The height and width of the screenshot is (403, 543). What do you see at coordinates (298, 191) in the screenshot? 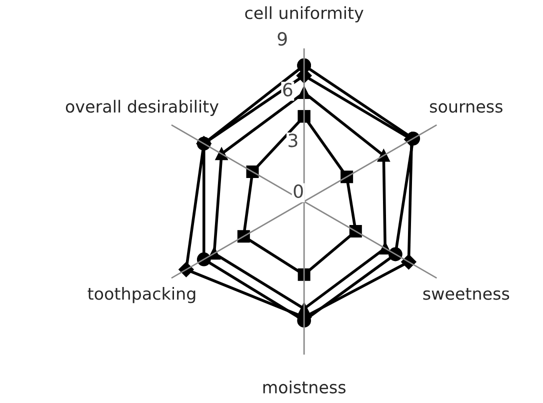
I see `y-tick-label: 0` at bounding box center [298, 191].